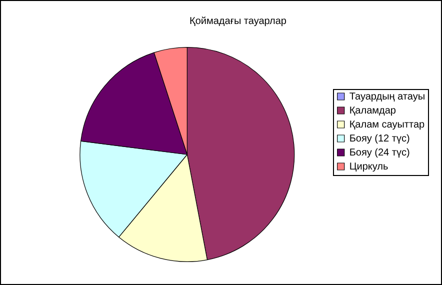 Image resolution: width=442 pixels, height=285 pixels. Describe the element at coordinates (238, 21) in the screenshot. I see `chart-title: Қоймадағы тауарлар` at that location.